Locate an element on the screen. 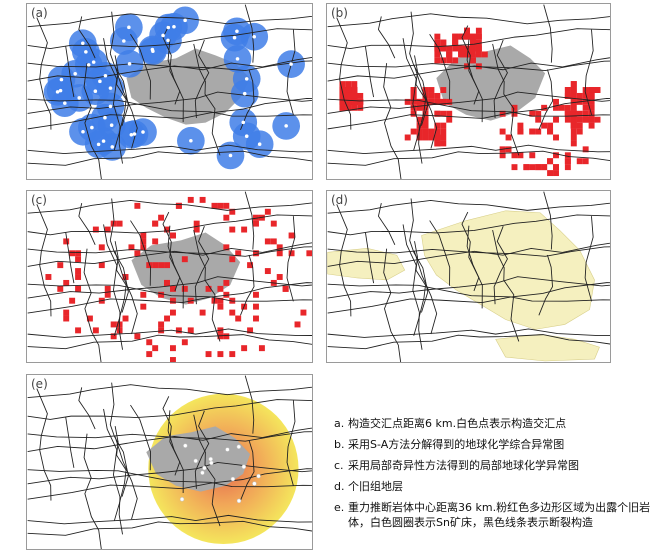 The height and width of the screenshot is (559, 654). map-panel-a: (a) is located at coordinates (169, 91).